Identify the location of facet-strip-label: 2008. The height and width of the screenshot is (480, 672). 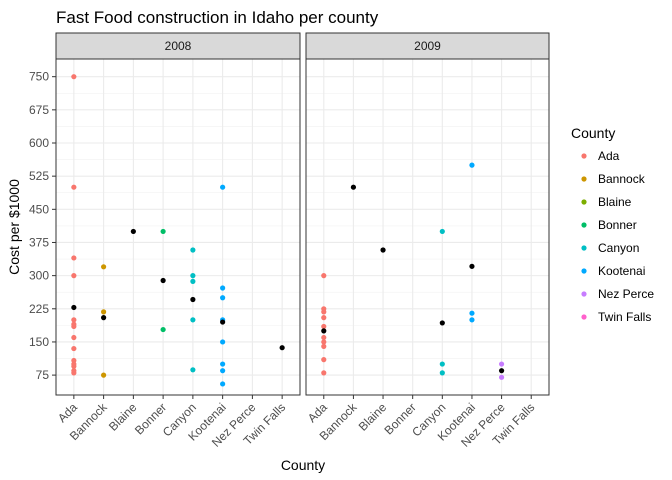
(178, 46).